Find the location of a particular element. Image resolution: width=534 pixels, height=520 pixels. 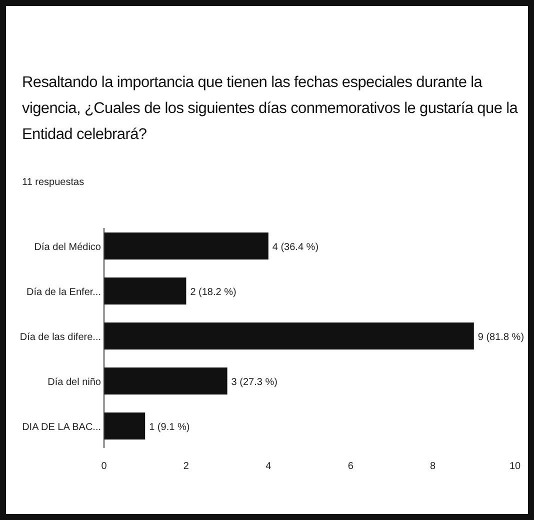

y-tick-label: Día del niño is located at coordinates (75, 382).